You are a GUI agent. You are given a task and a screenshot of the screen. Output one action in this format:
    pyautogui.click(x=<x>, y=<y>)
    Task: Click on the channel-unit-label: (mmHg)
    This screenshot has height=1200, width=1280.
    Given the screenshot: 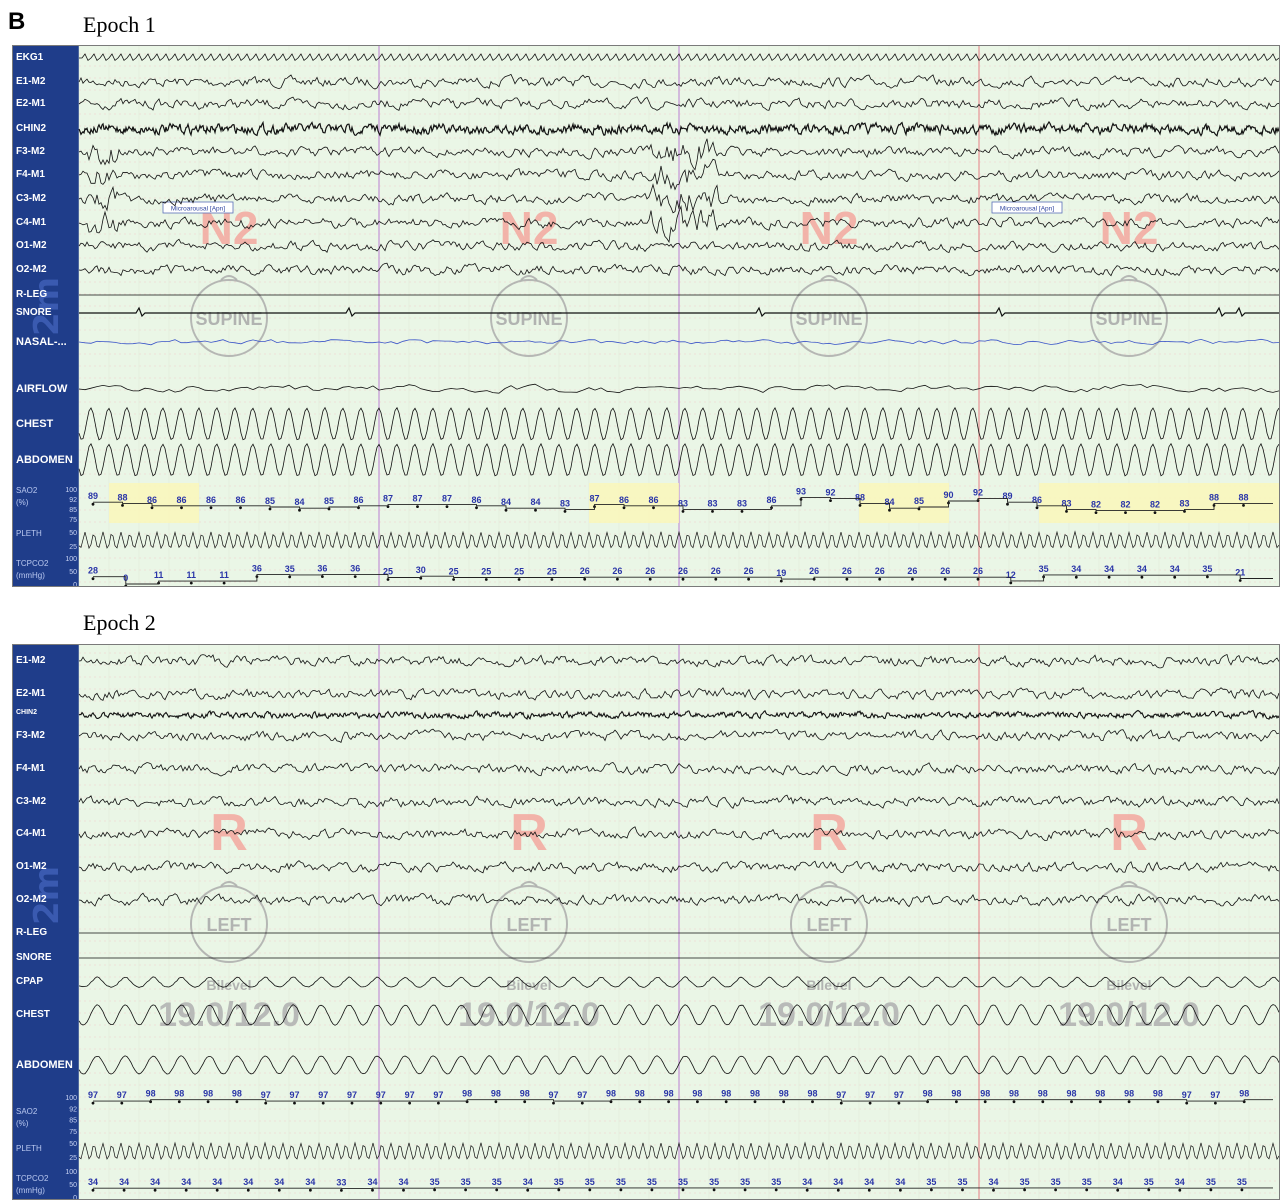 What is the action you would take?
    pyautogui.click(x=30, y=1190)
    